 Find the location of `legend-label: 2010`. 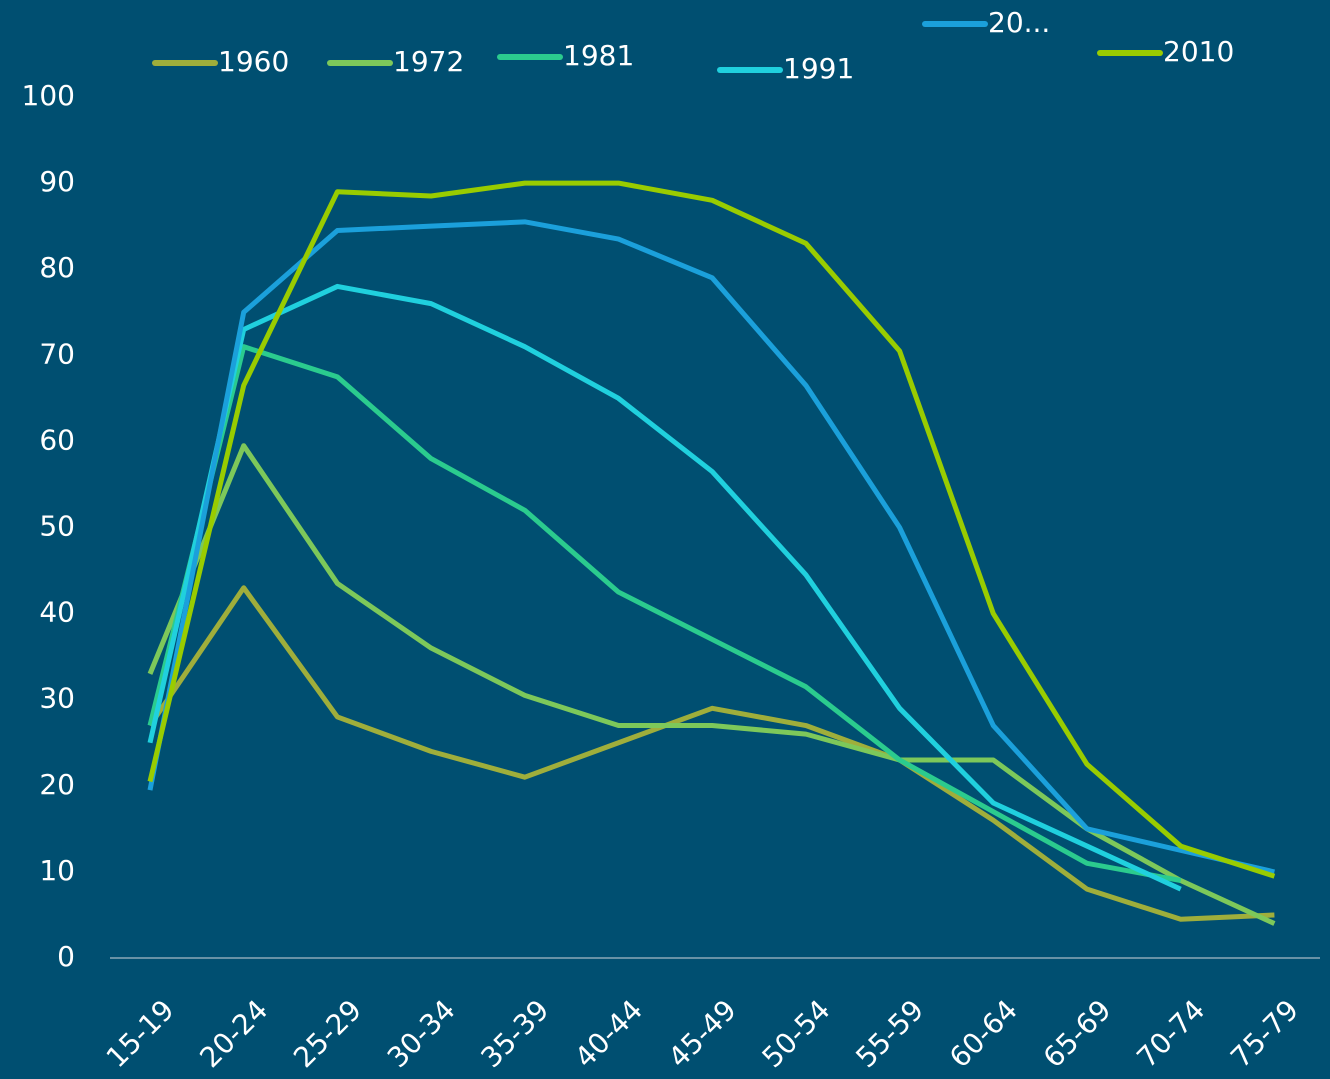

legend-label: 2010 is located at coordinates (1198, 51).